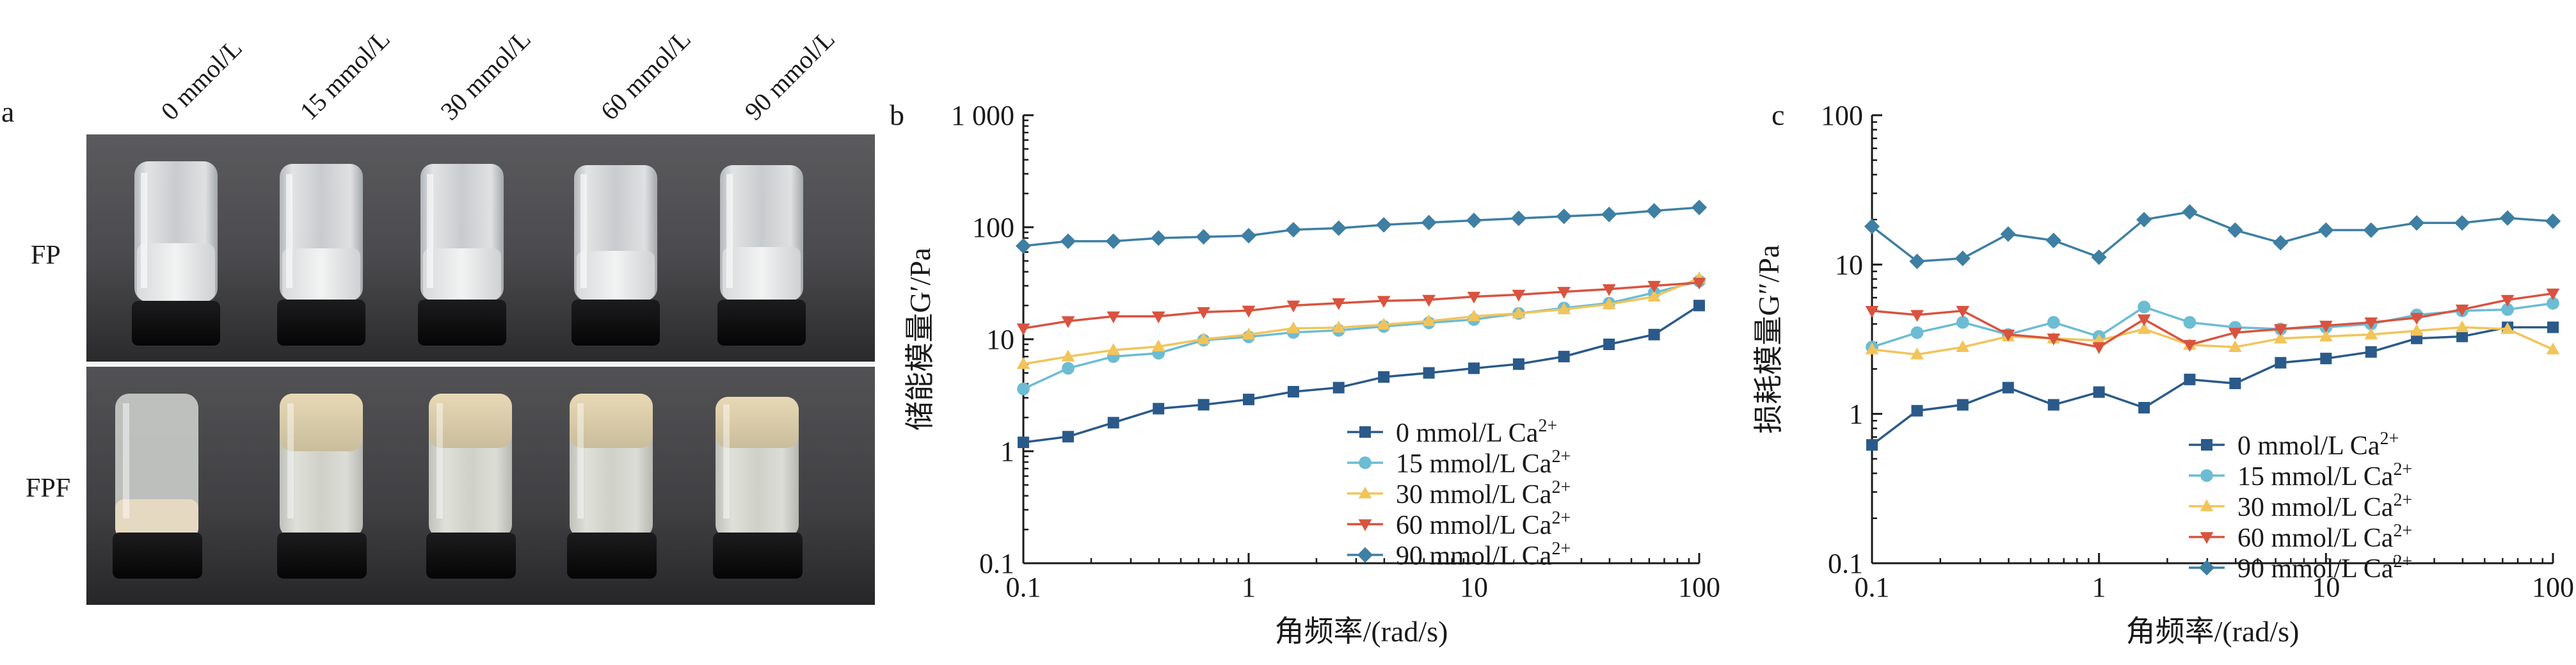  I want to click on legend-item: 90 mmol/L Ca2+, so click(1459, 555).